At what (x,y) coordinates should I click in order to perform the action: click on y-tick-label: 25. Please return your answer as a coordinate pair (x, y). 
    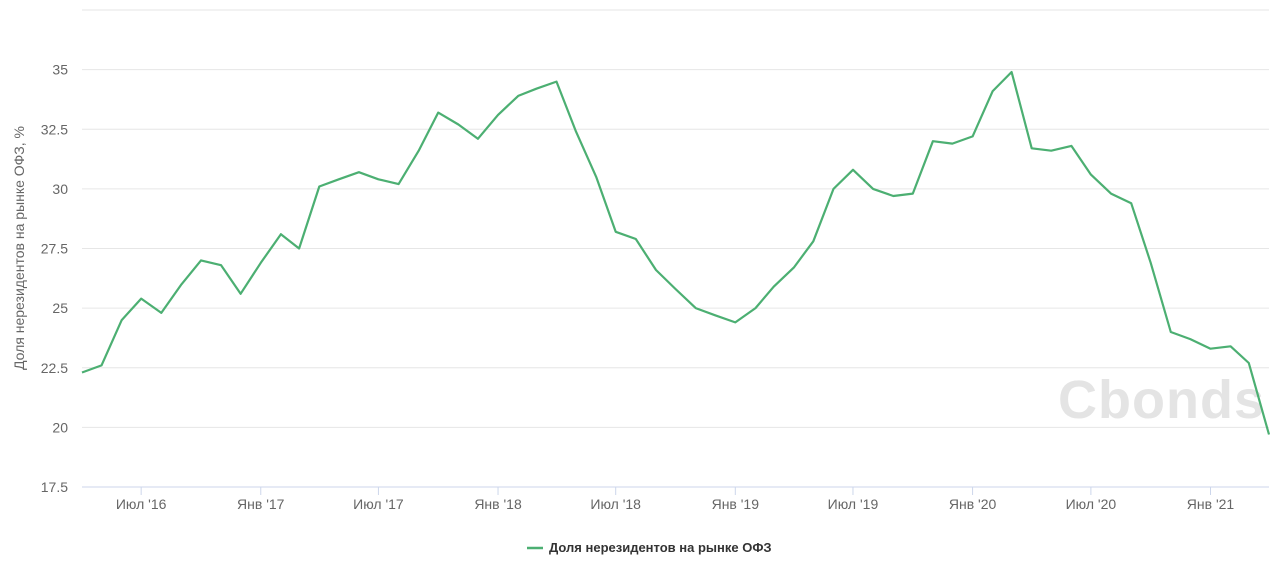
    Looking at the image, I should click on (60, 308).